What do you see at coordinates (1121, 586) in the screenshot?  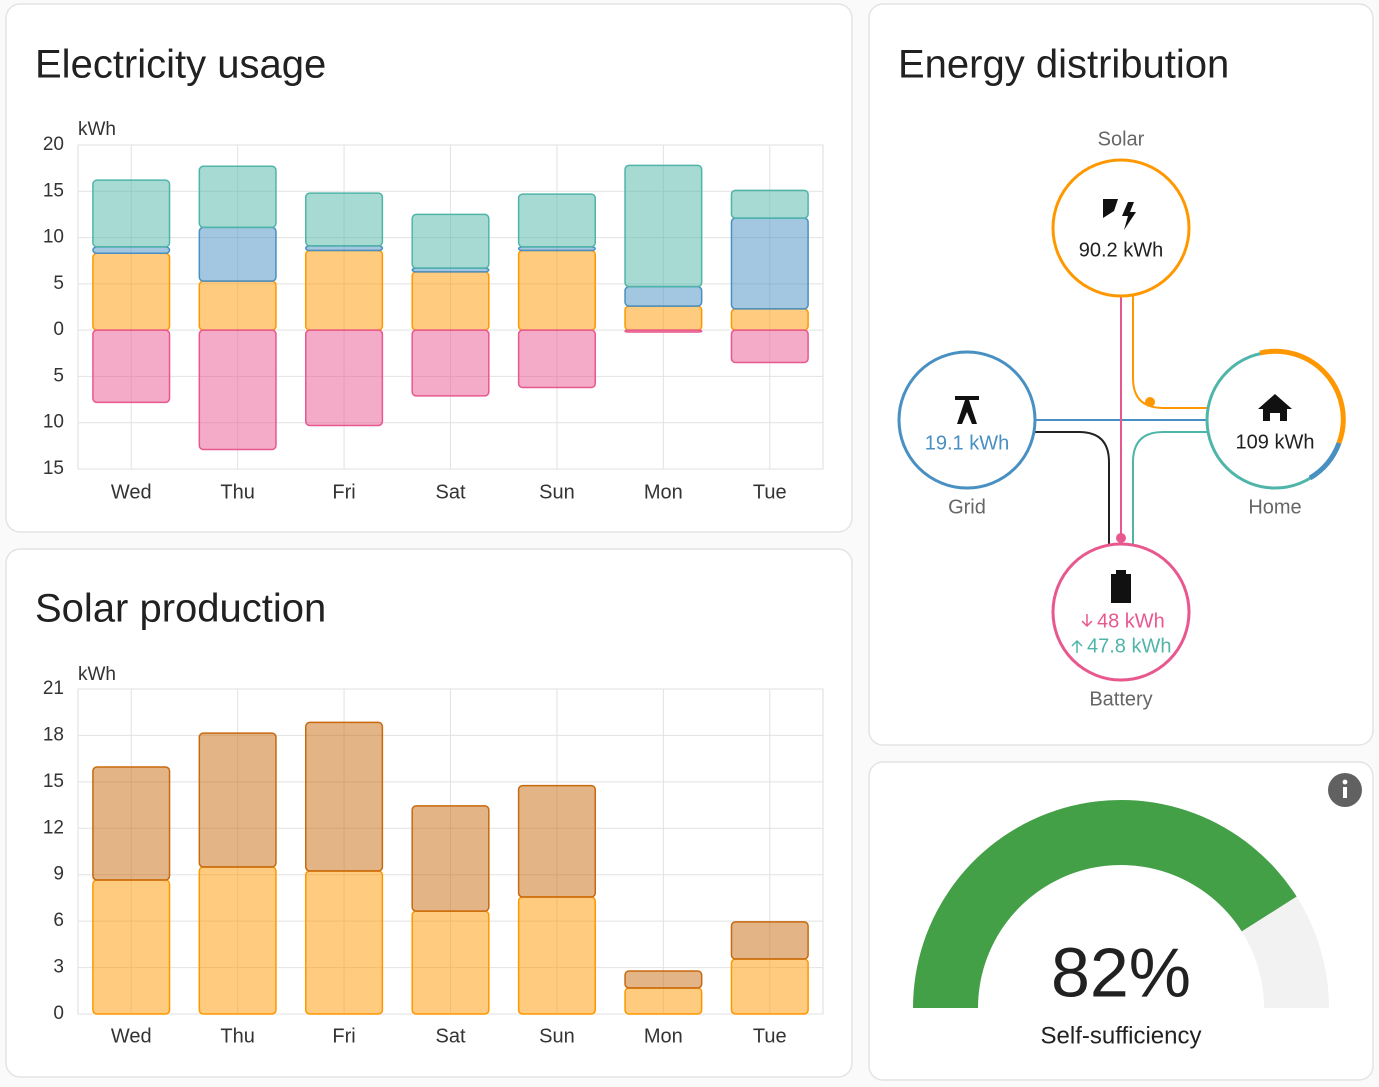 I see `battery-icon` at bounding box center [1121, 586].